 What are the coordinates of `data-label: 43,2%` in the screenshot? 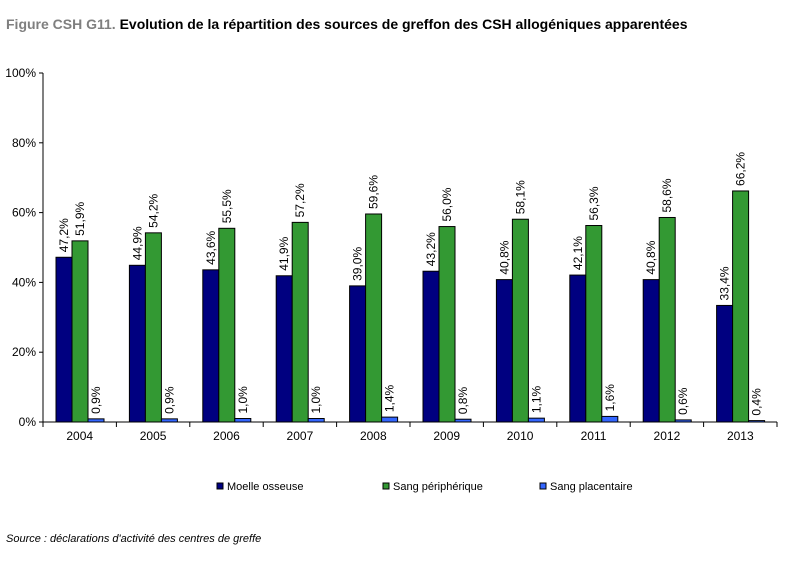 It's located at (431, 249).